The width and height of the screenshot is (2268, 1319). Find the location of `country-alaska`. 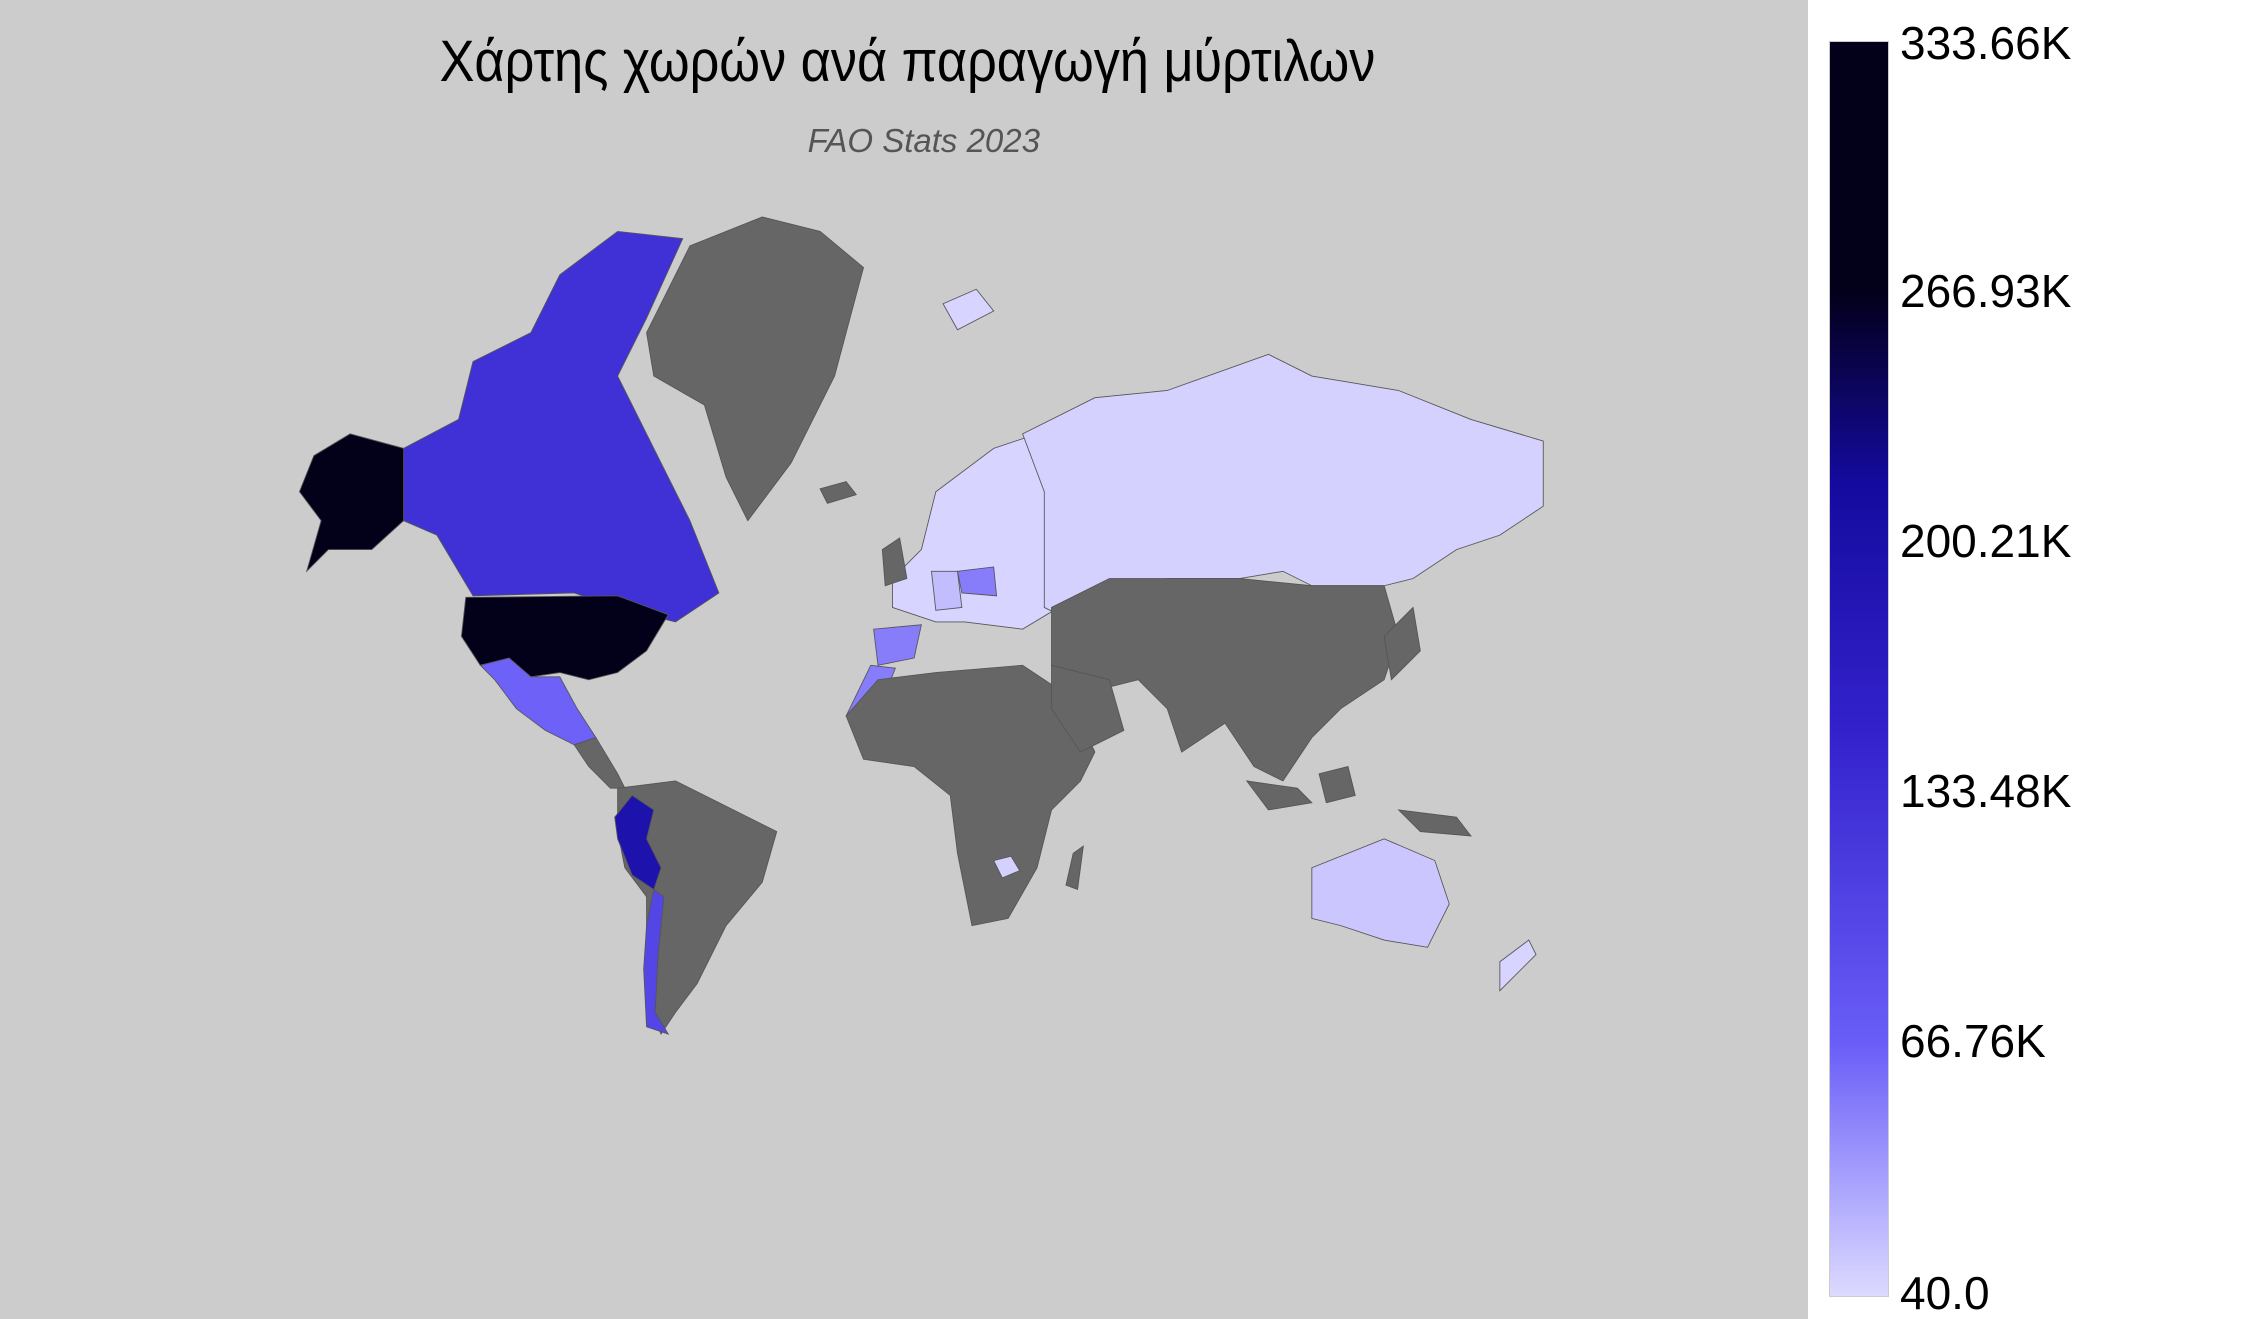

country-alaska is located at coordinates (351, 503).